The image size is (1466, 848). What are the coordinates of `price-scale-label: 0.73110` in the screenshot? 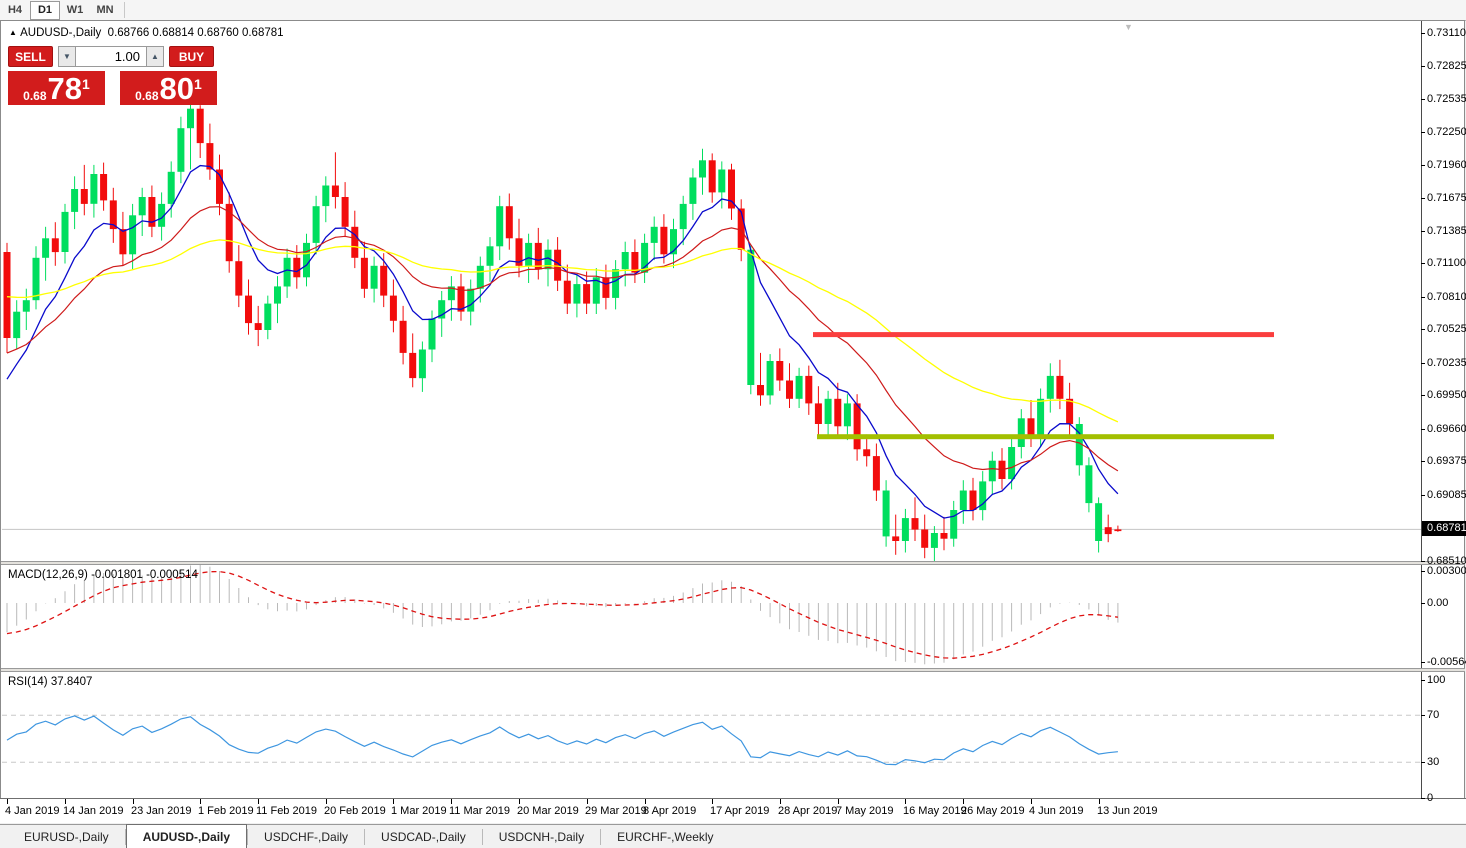 It's located at (1443, 33).